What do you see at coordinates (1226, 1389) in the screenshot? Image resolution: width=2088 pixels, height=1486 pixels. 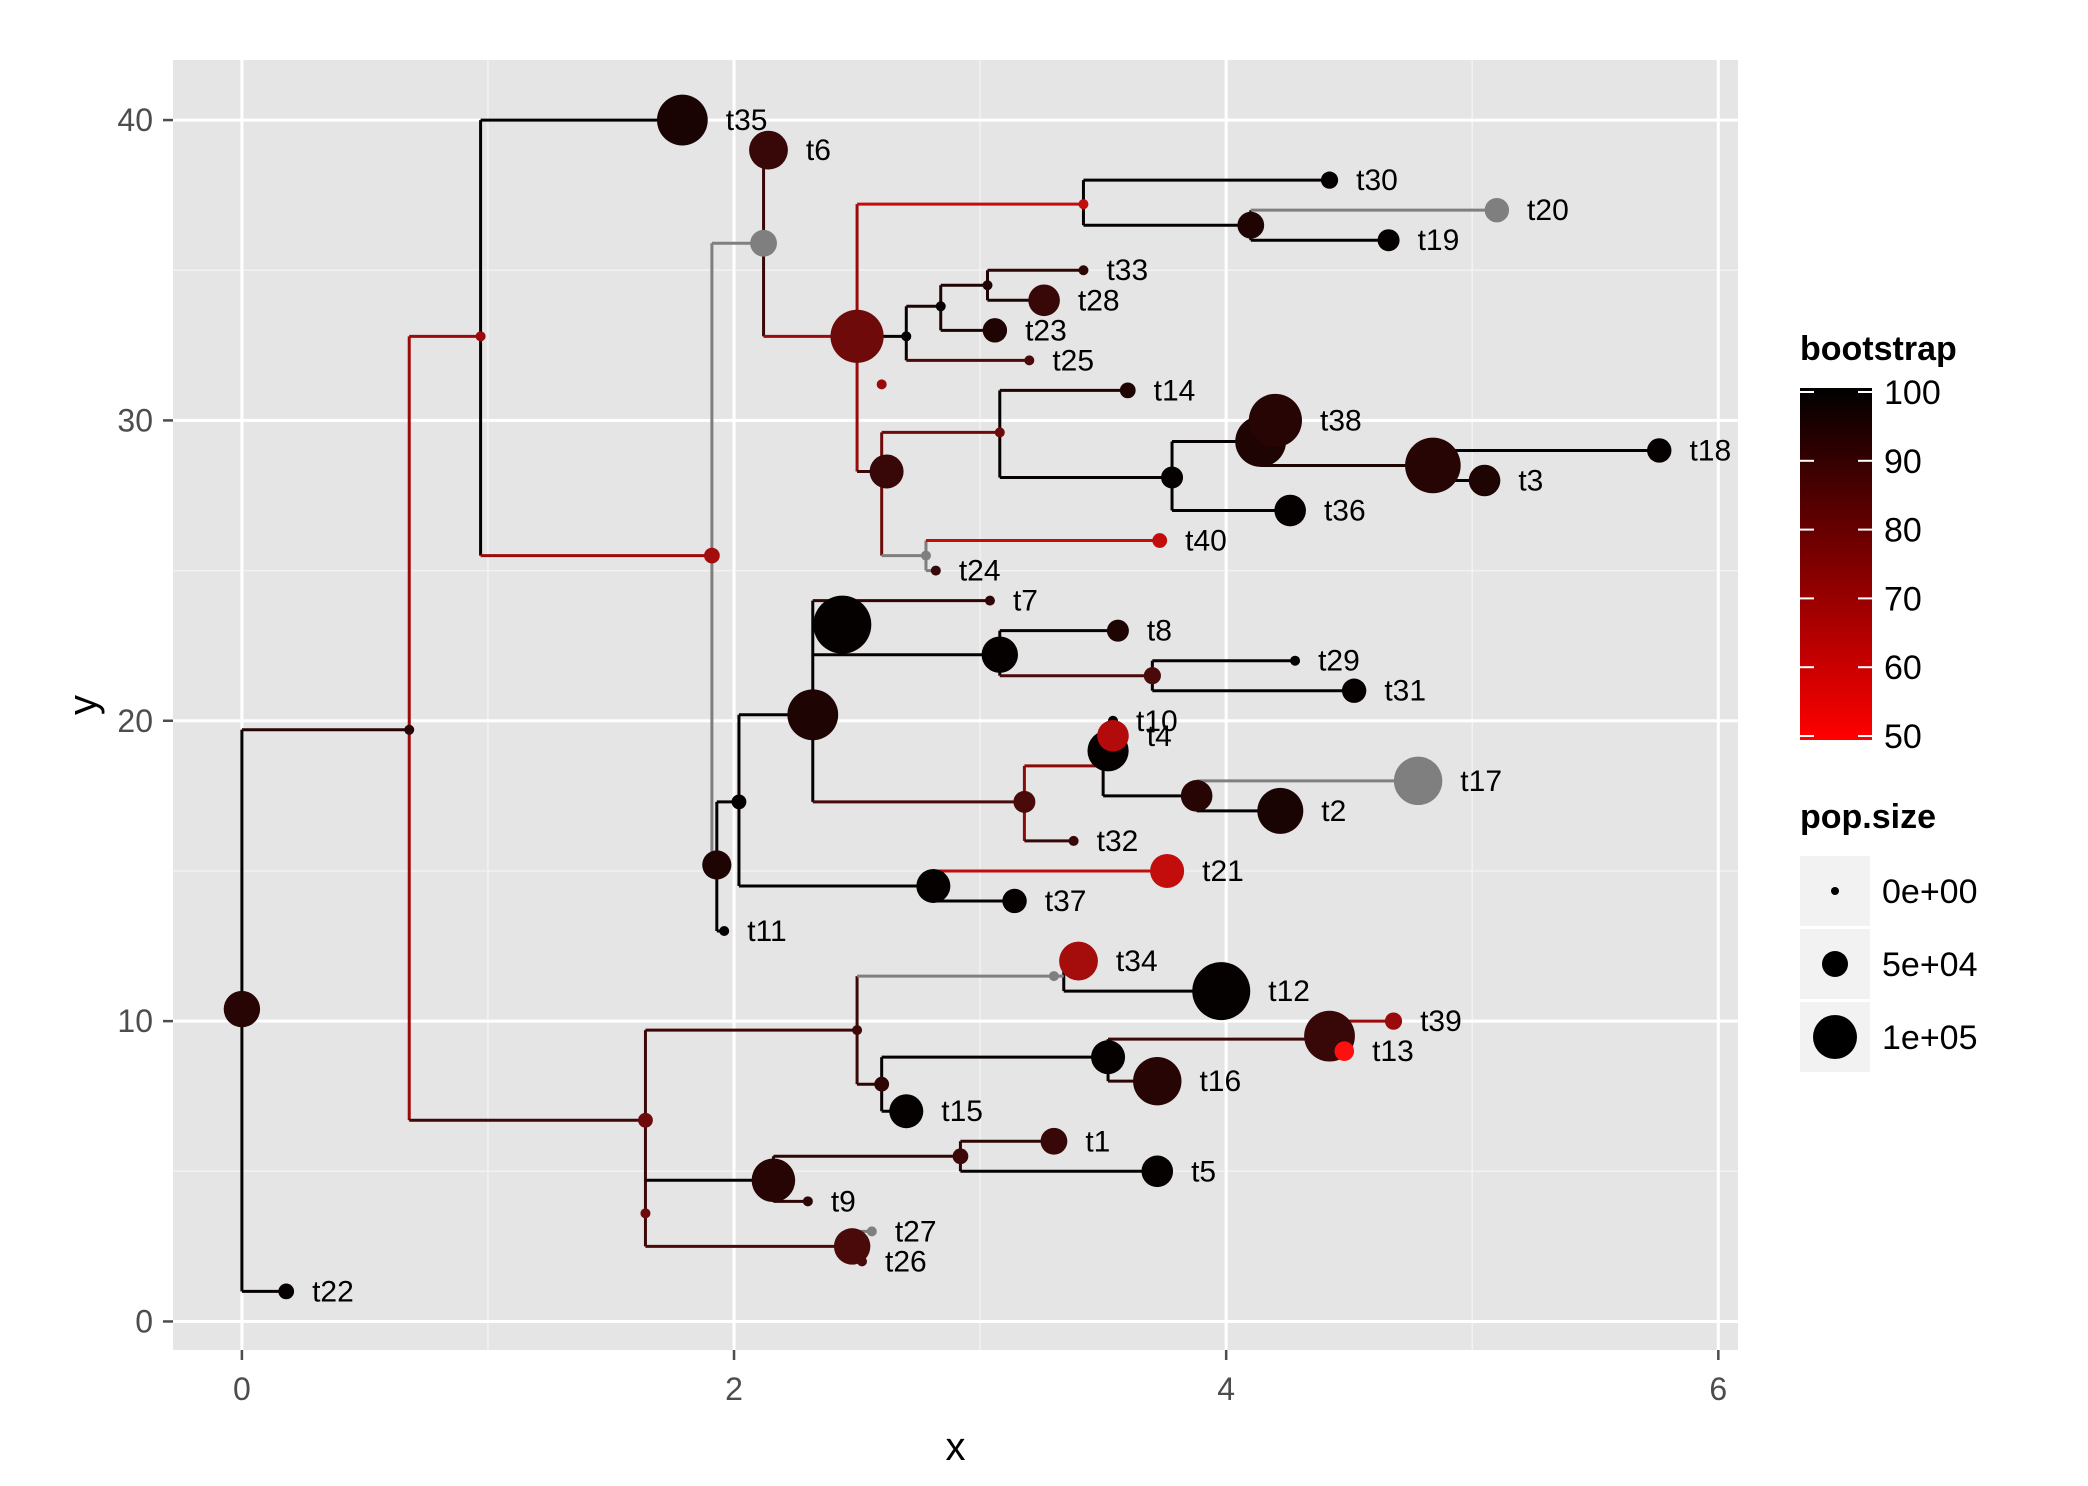 I see `x-tick-label: 4` at bounding box center [1226, 1389].